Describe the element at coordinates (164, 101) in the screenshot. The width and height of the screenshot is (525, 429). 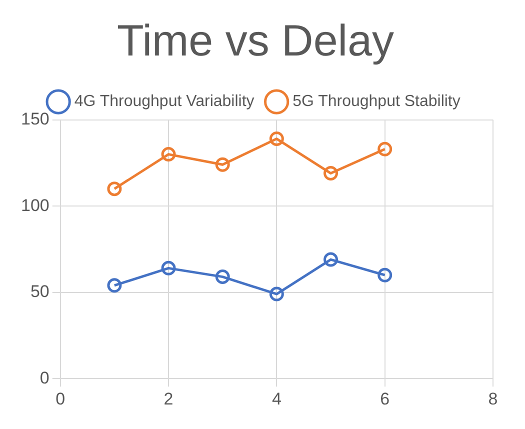
I see `legend-label: 4G Throughput Variability` at that location.